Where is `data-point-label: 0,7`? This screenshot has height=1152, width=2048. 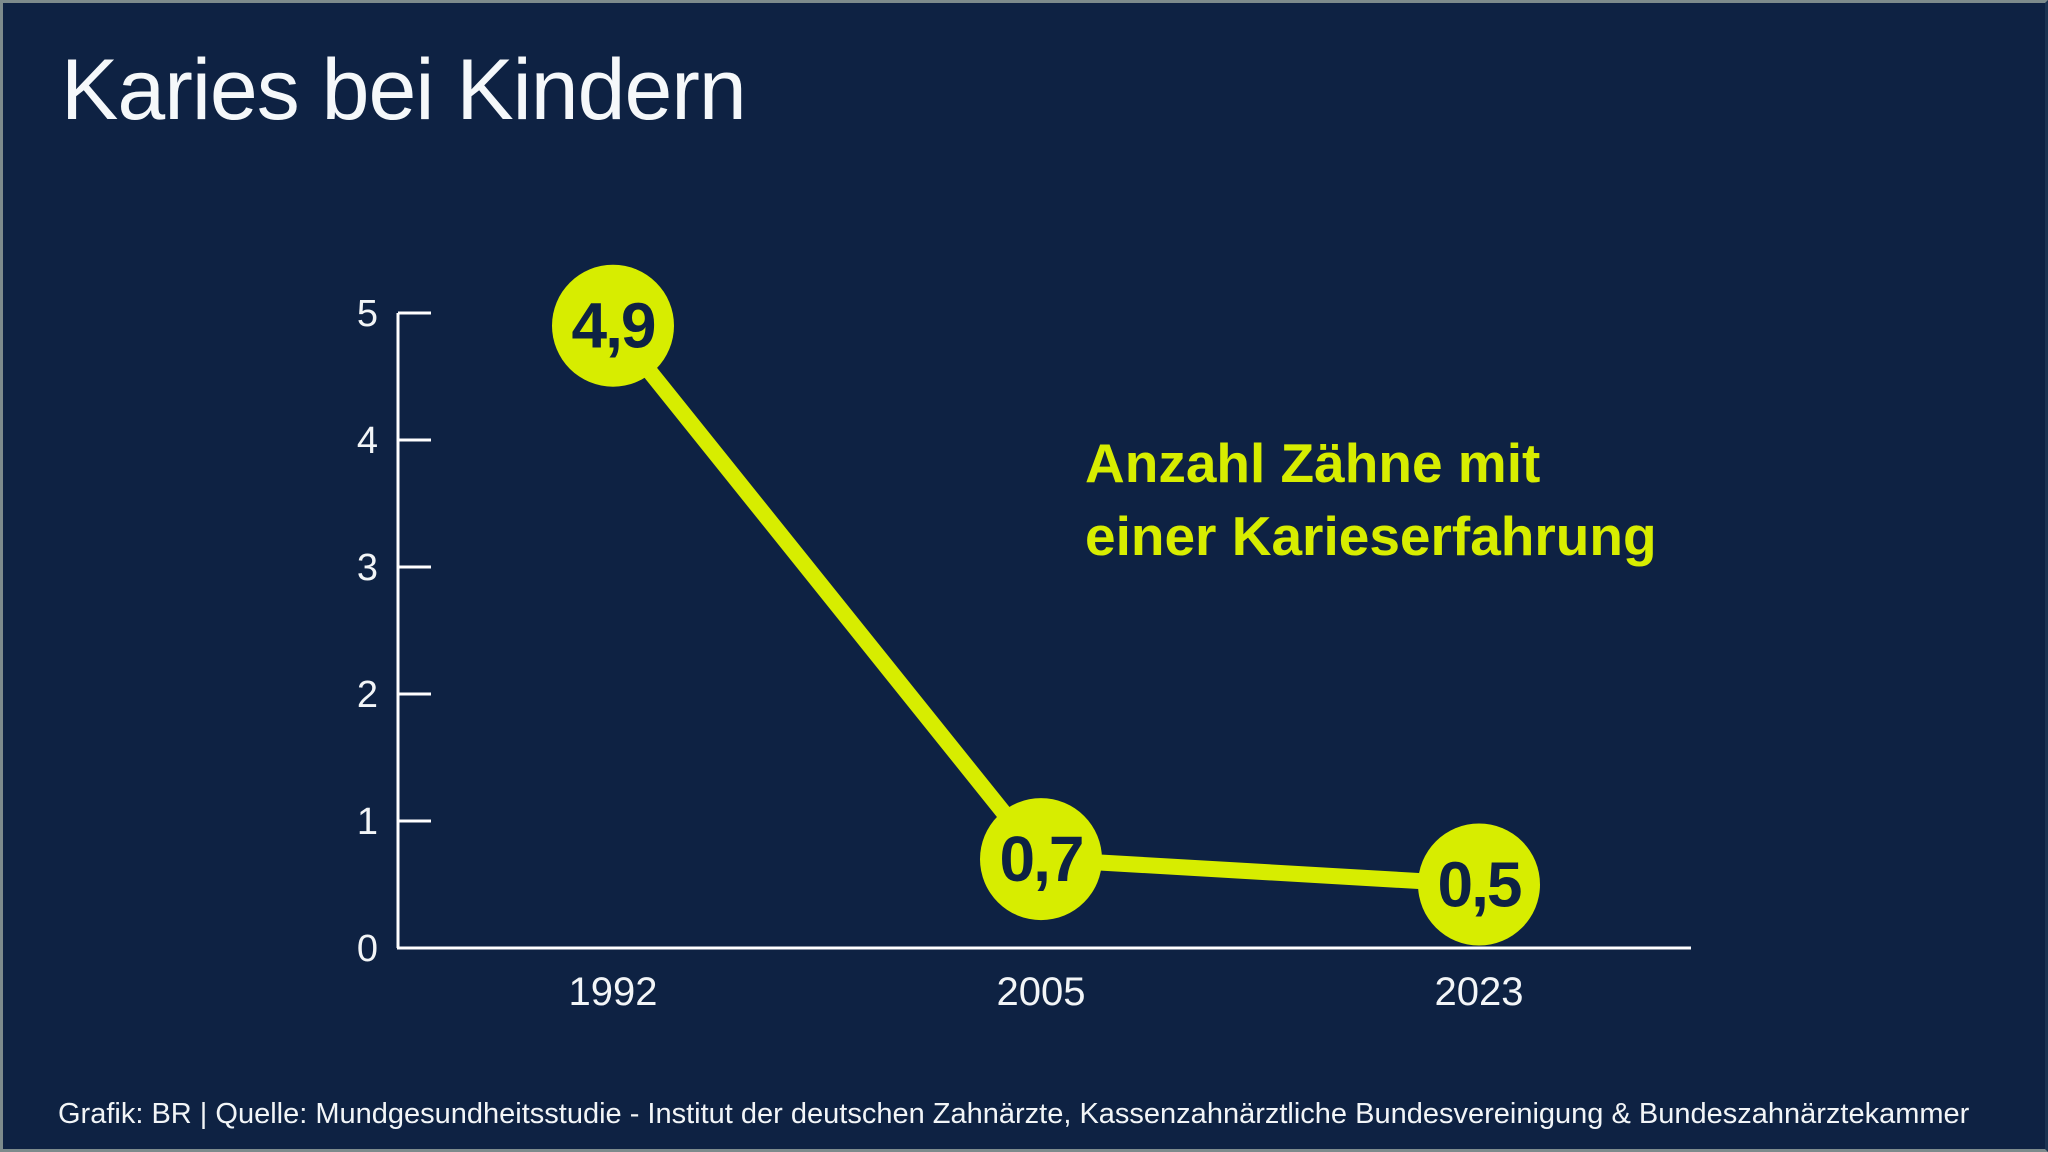 data-point-label: 0,7 is located at coordinates (1041, 859).